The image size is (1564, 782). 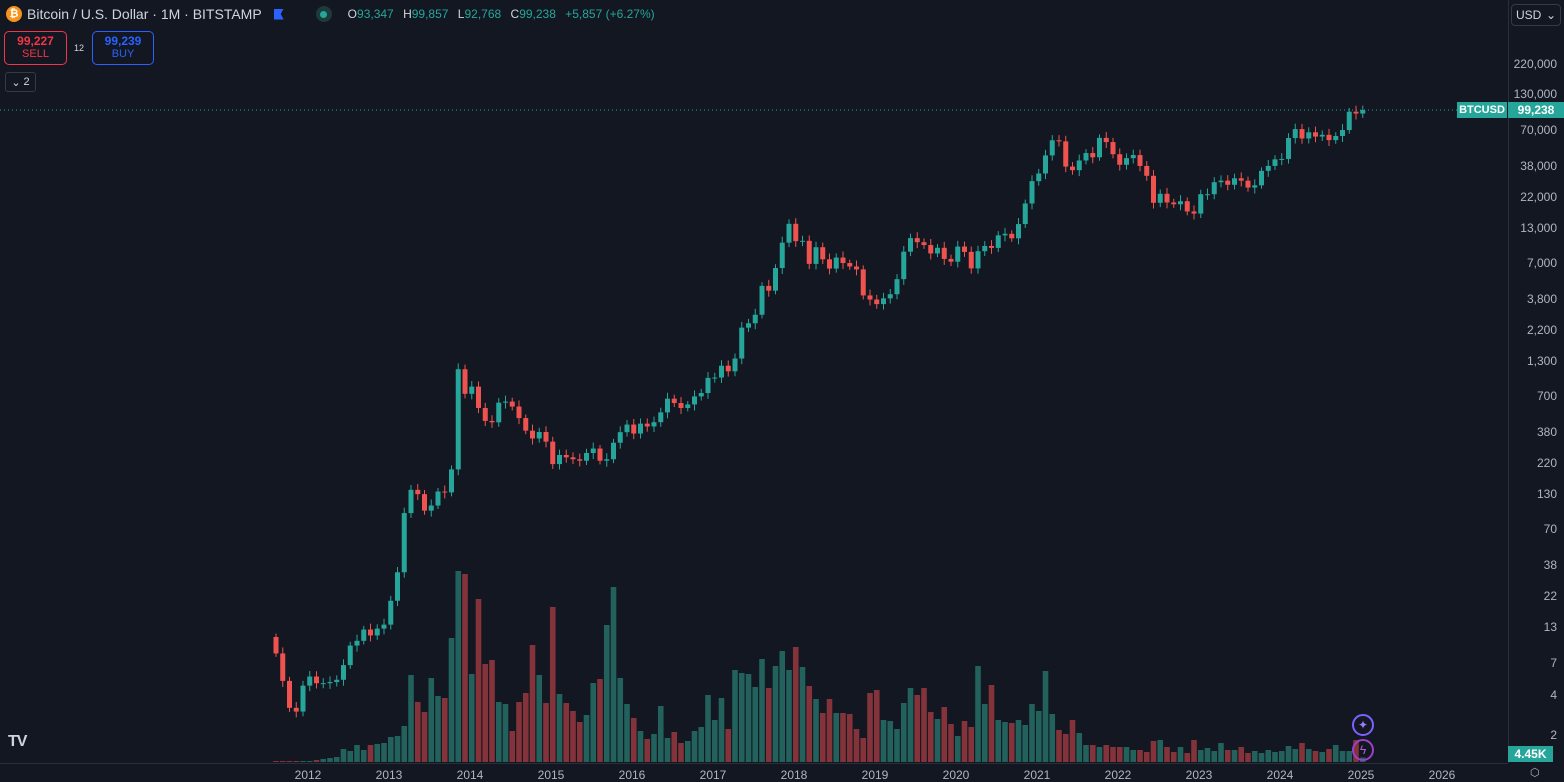 I want to click on price-axis-label: 2,200, so click(x=1541, y=330).